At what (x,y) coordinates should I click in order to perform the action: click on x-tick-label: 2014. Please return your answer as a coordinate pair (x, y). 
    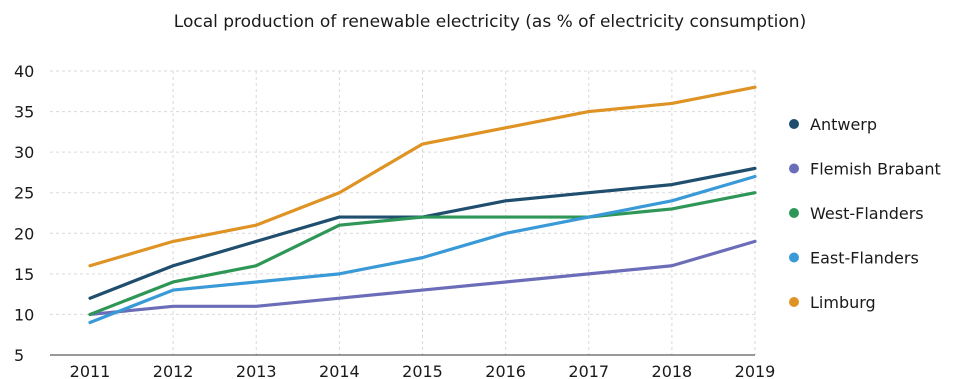
    Looking at the image, I should click on (339, 370).